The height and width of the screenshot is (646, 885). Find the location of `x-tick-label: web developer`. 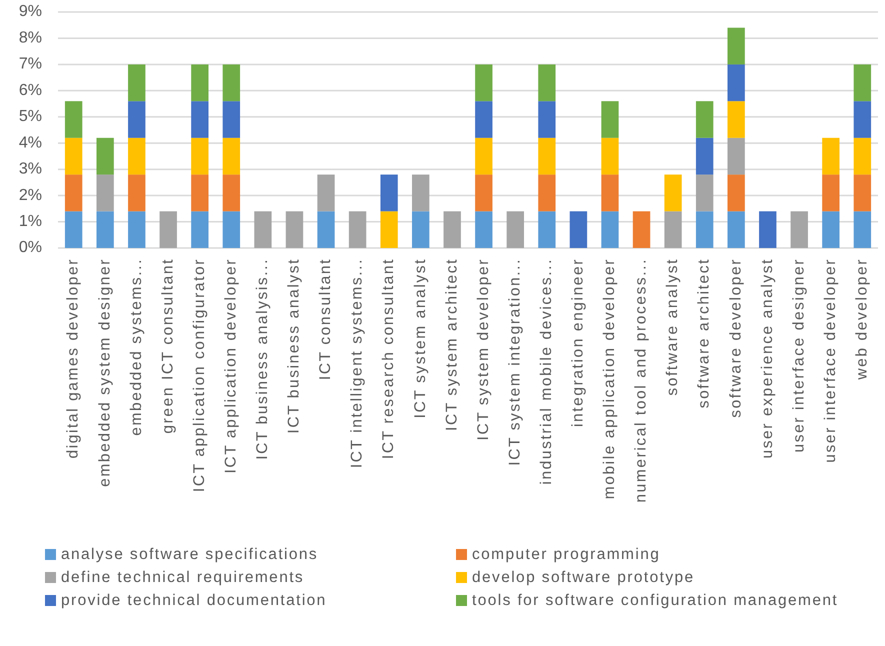

x-tick-label: web developer is located at coordinates (861, 319).